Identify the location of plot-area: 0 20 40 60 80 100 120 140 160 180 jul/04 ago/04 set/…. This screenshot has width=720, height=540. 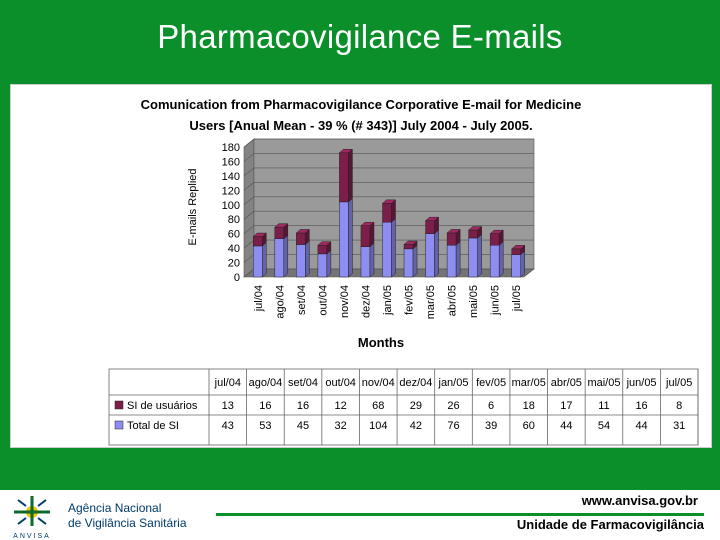
(378, 228).